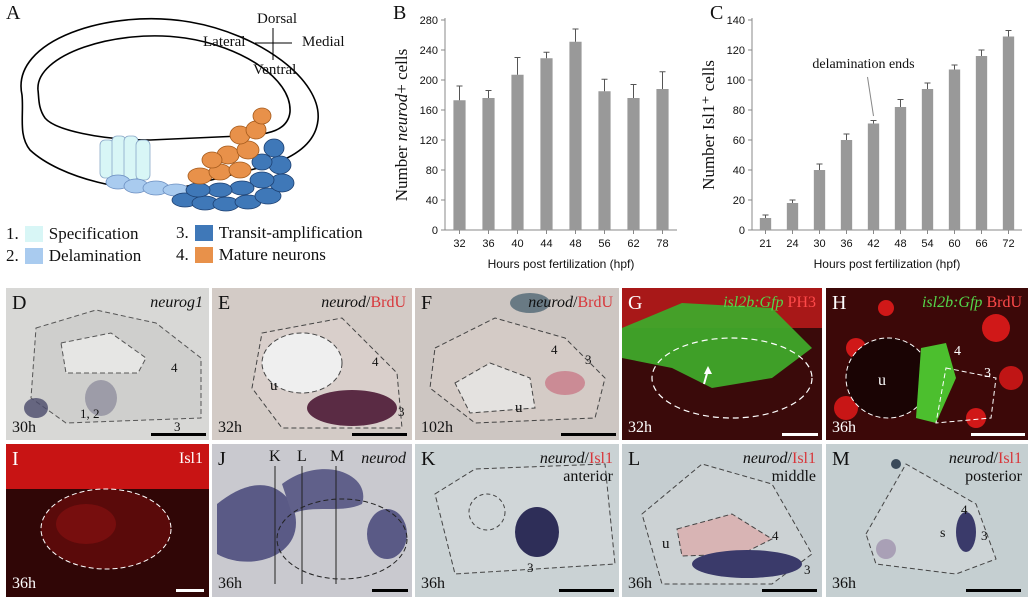 This screenshot has width=1030, height=601. What do you see at coordinates (312, 520) in the screenshot?
I see `panel-j: J neurod K L M 36h` at bounding box center [312, 520].